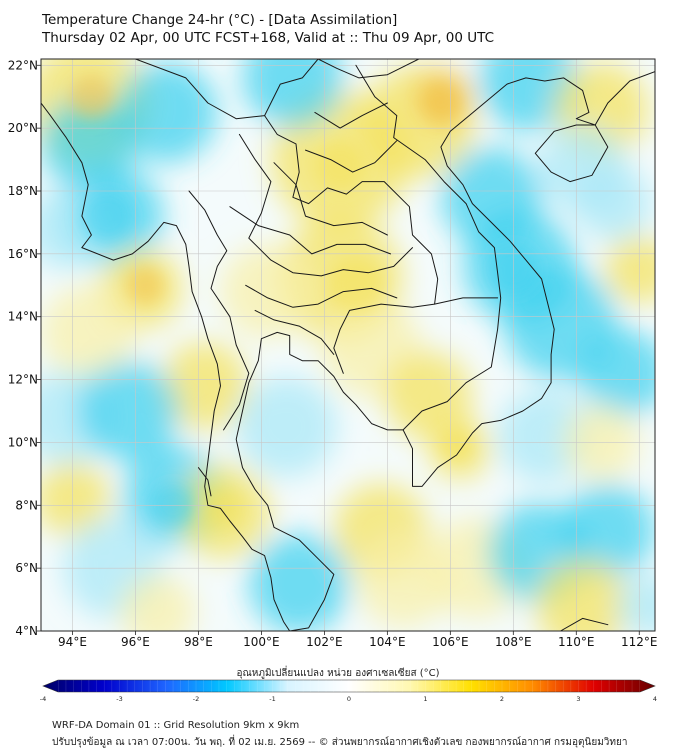 The width and height of the screenshot is (676, 756). What do you see at coordinates (502, 699) in the screenshot?
I see `colorbar-tick-label: 2` at bounding box center [502, 699].